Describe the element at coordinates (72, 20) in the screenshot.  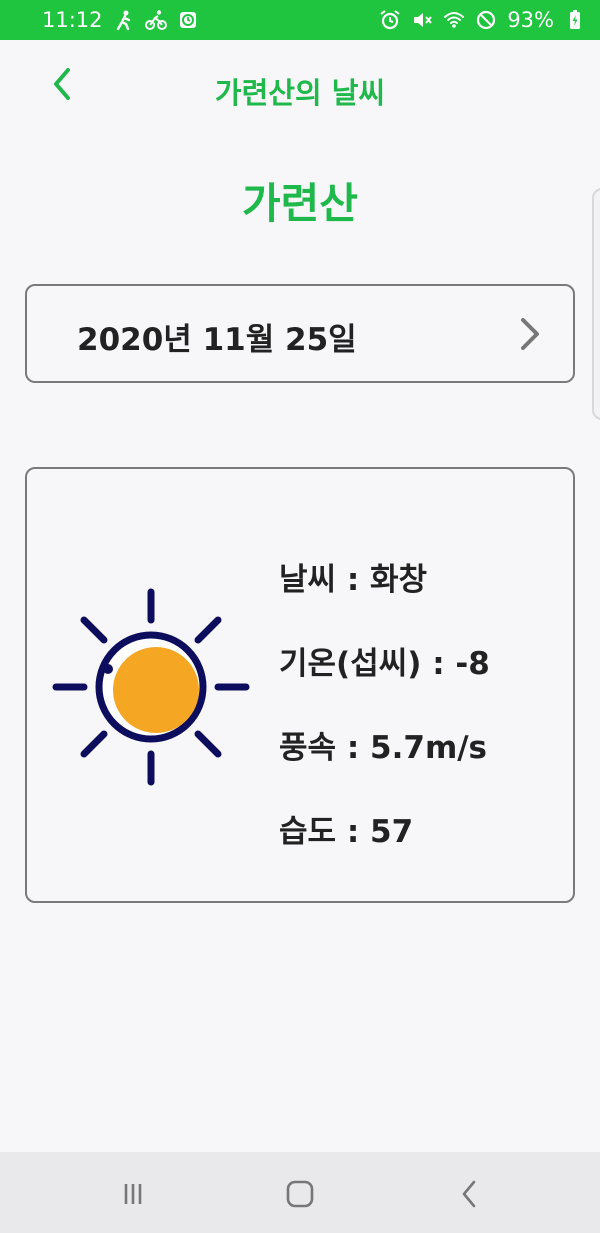
I see `status-time: 11:12` at that location.